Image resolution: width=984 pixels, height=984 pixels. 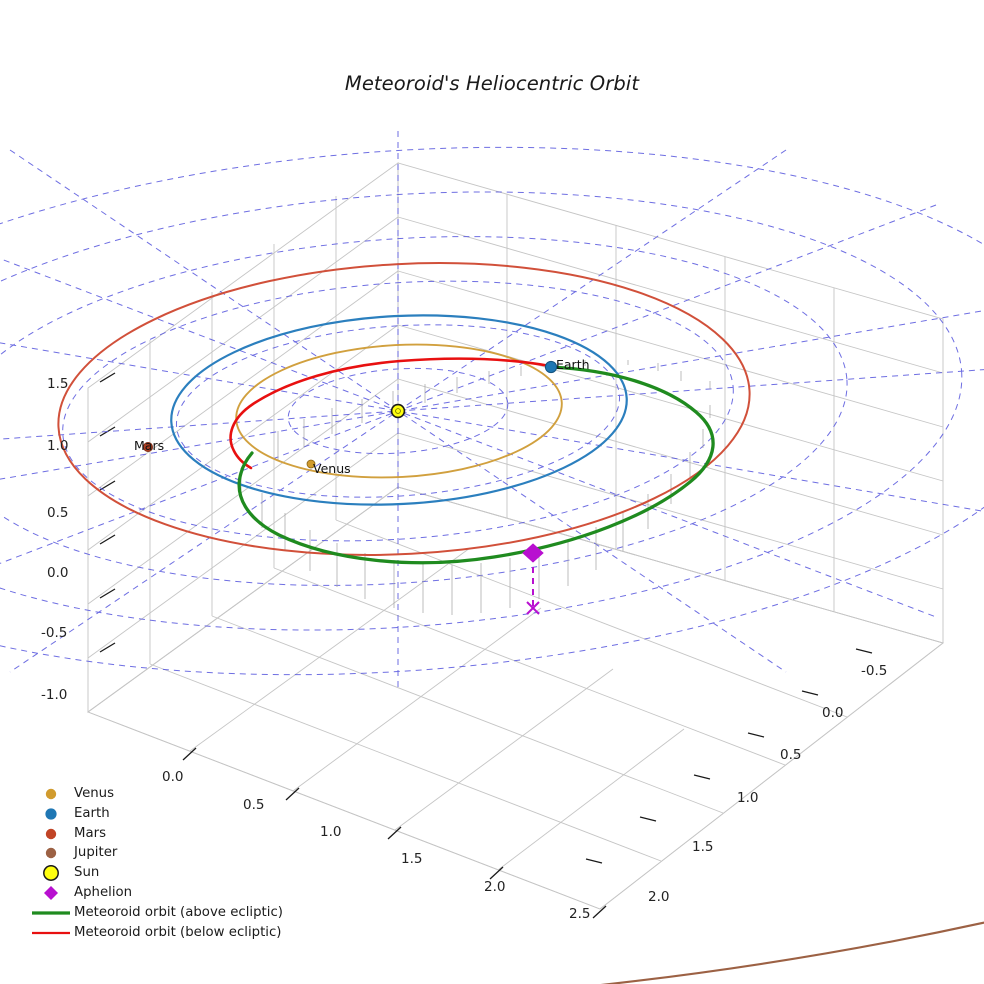 What do you see at coordinates (580, 914) in the screenshot?
I see `x-tick-label: 2.5` at bounding box center [580, 914].